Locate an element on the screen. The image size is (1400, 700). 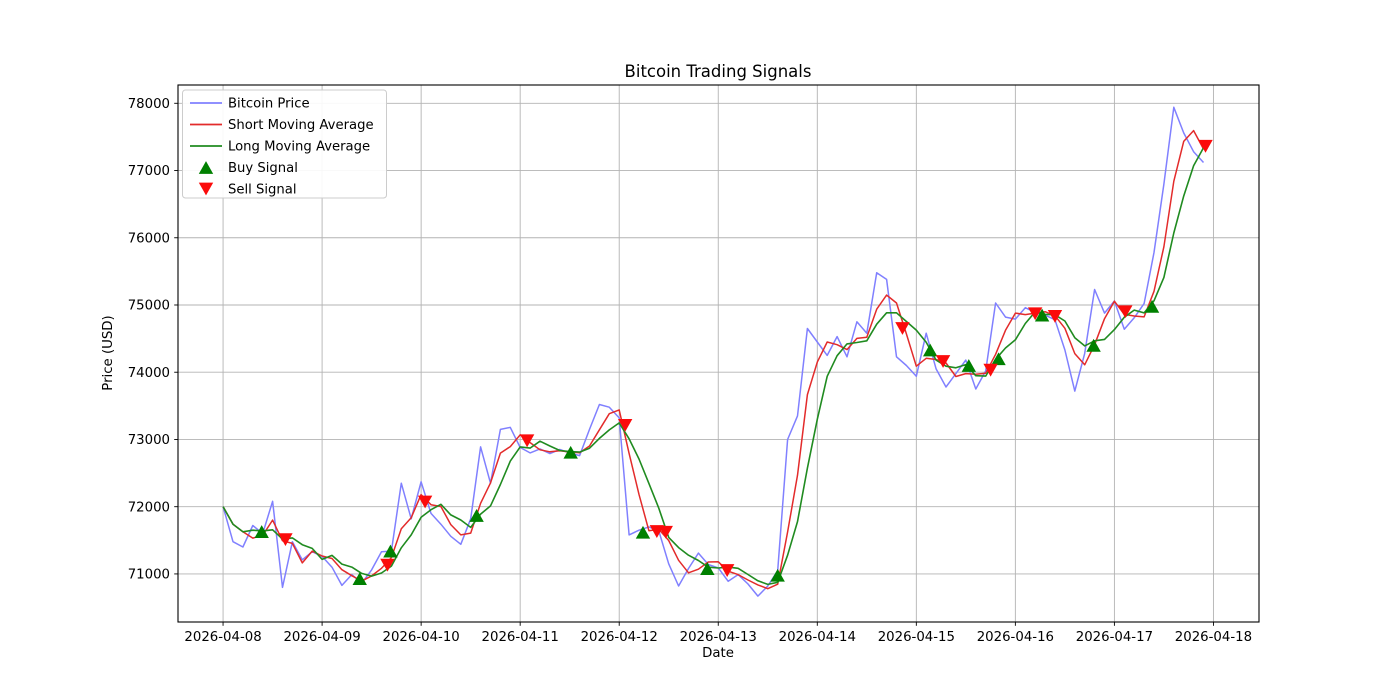
legend-label: Long Moving Average is located at coordinates (299, 147).